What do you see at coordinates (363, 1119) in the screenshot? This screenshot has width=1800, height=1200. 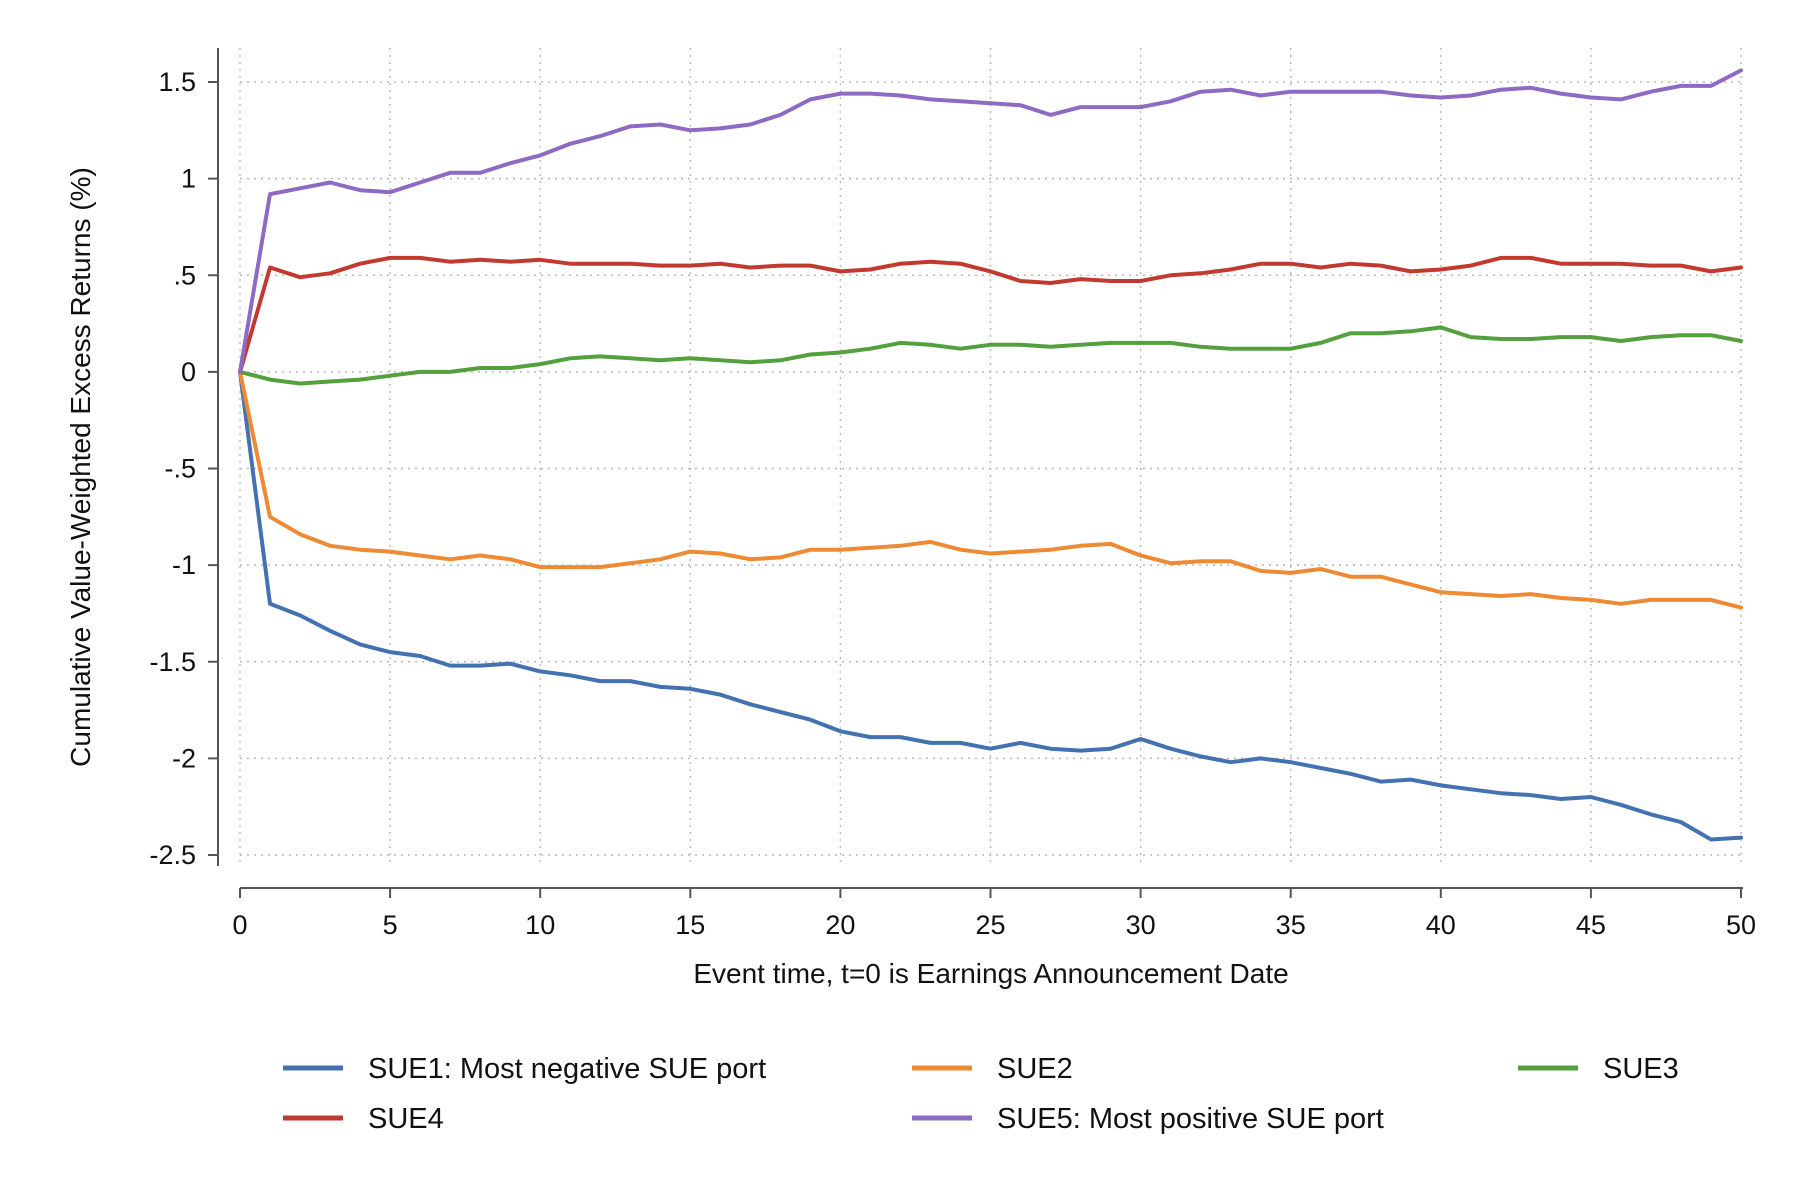 I see `legend-item-sue4: SUE4` at bounding box center [363, 1119].